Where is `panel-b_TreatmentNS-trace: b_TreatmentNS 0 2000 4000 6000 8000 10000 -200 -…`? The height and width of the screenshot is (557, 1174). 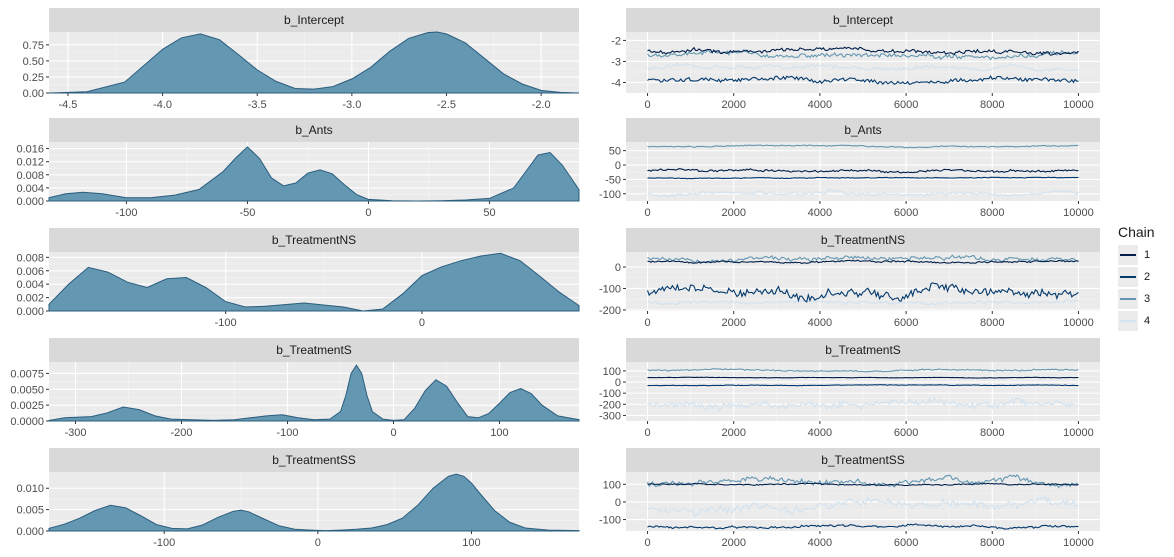 panel-b_TreatmentNS-trace: b_TreatmentNS 0 2000 4000 6000 8000 10000 -200 -… is located at coordinates (849, 278).